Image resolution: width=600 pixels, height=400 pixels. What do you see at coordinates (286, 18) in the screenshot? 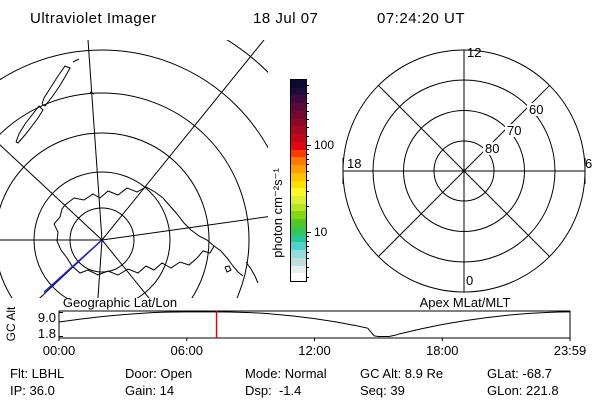
I see `date-label: 18 Jul 07` at bounding box center [286, 18].